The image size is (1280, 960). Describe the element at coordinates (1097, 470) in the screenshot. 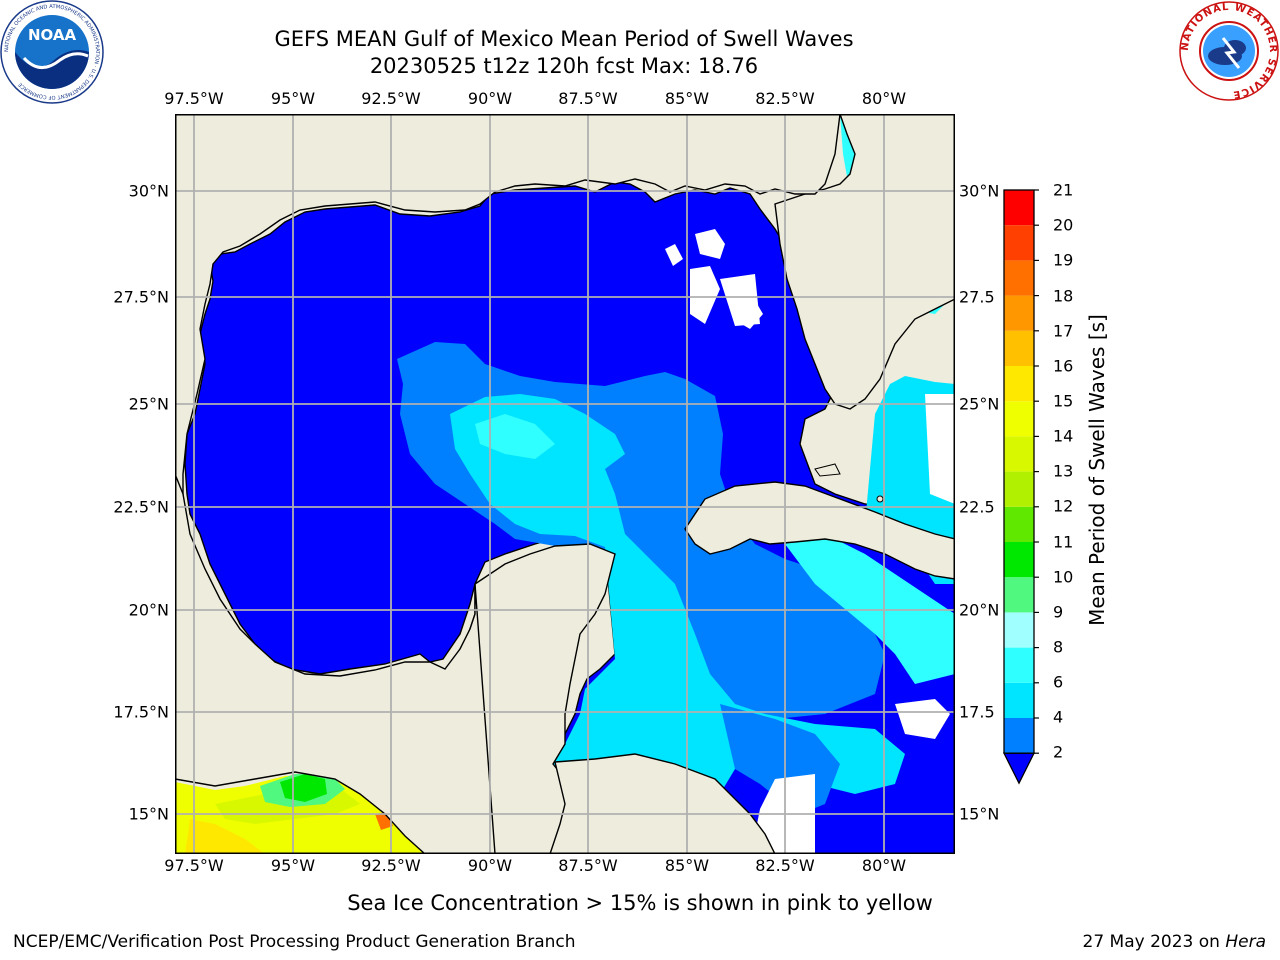

I see `colorbar-label: Mean Period of Swell Waves [s]` at that location.